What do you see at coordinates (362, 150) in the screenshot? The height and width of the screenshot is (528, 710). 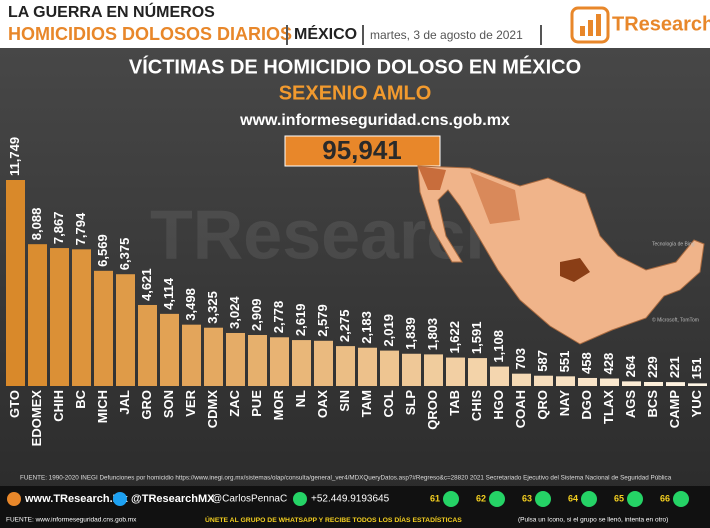 I see `total: 95,941` at bounding box center [362, 150].